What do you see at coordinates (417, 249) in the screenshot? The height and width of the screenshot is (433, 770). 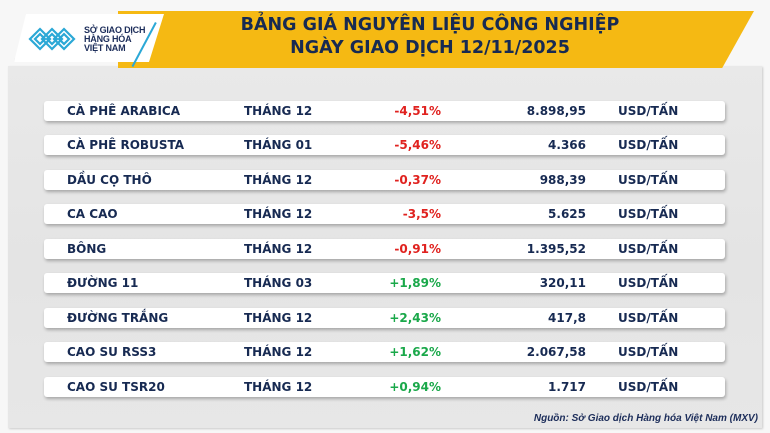 I see `price-change: -0,91%` at bounding box center [417, 249].